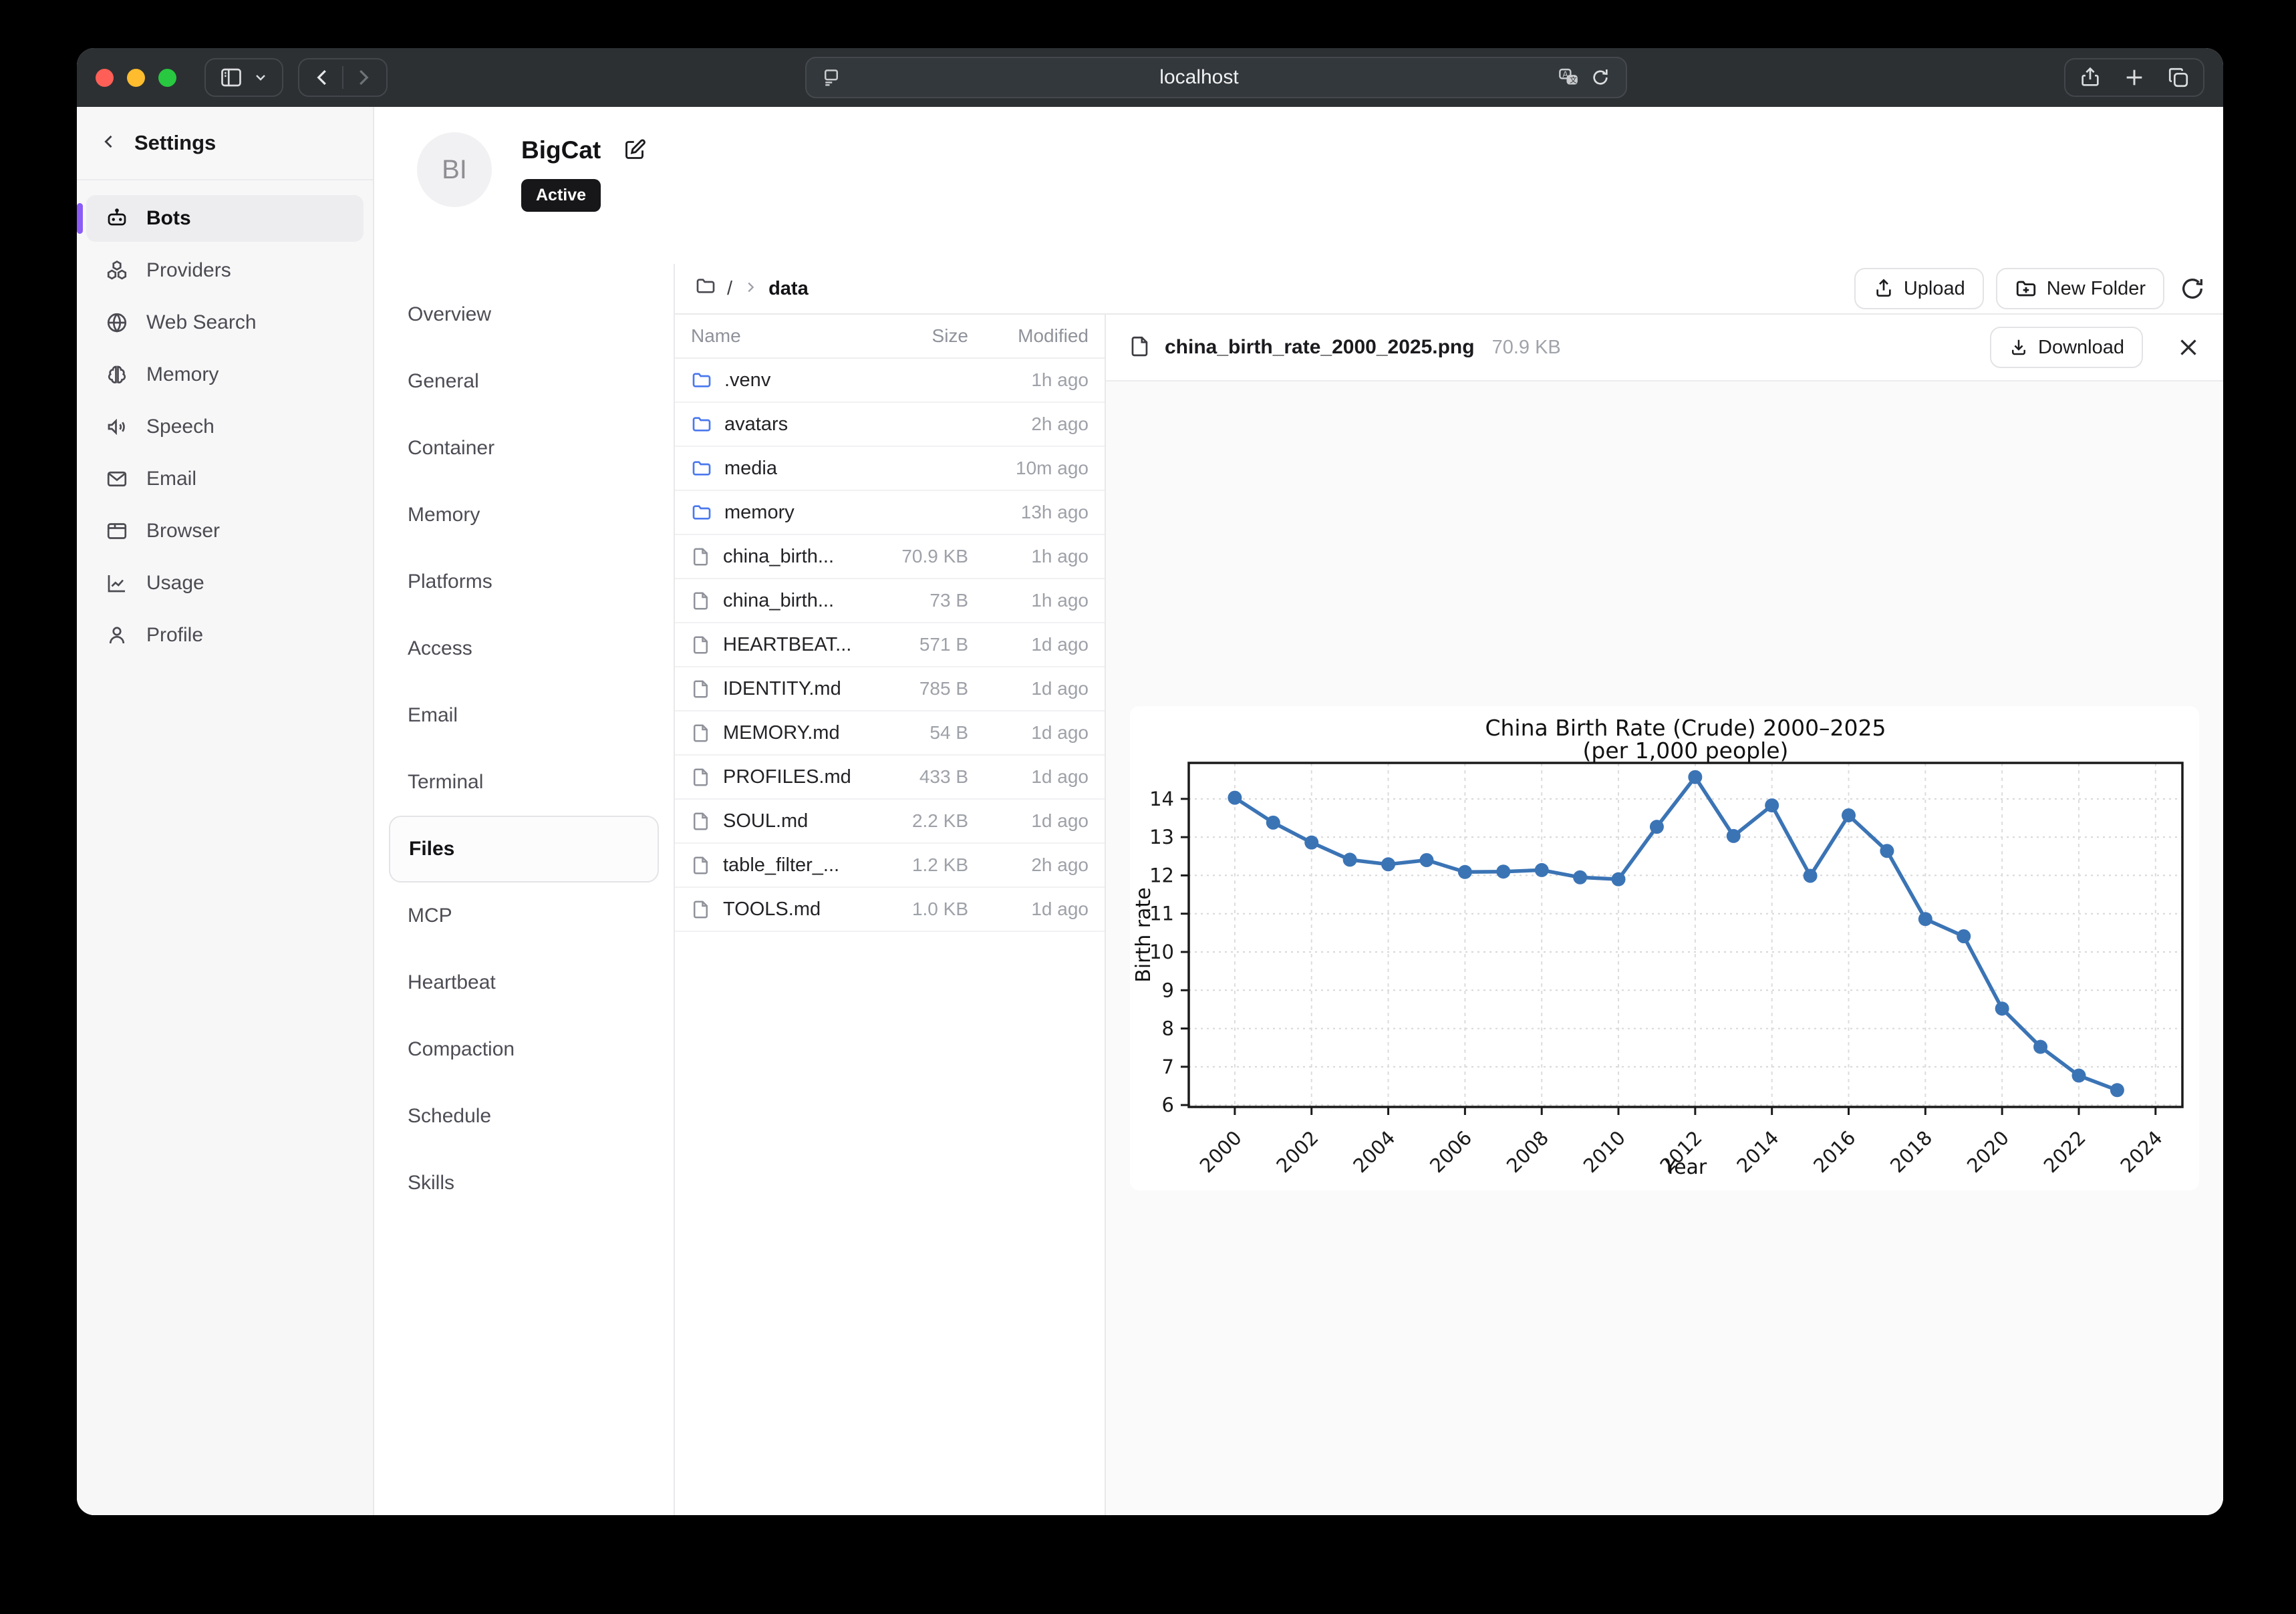 This screenshot has width=2296, height=1614. I want to click on tab-heartbeat: Heartbeat, so click(452, 982).